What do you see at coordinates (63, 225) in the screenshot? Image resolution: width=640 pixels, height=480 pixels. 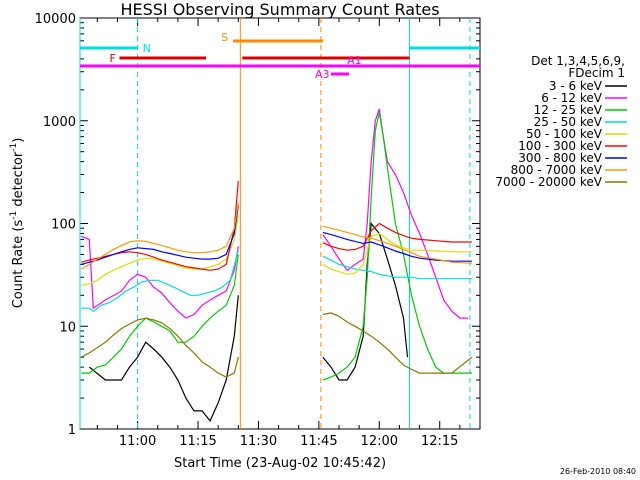 I see `y-tick-label: 100` at bounding box center [63, 225].